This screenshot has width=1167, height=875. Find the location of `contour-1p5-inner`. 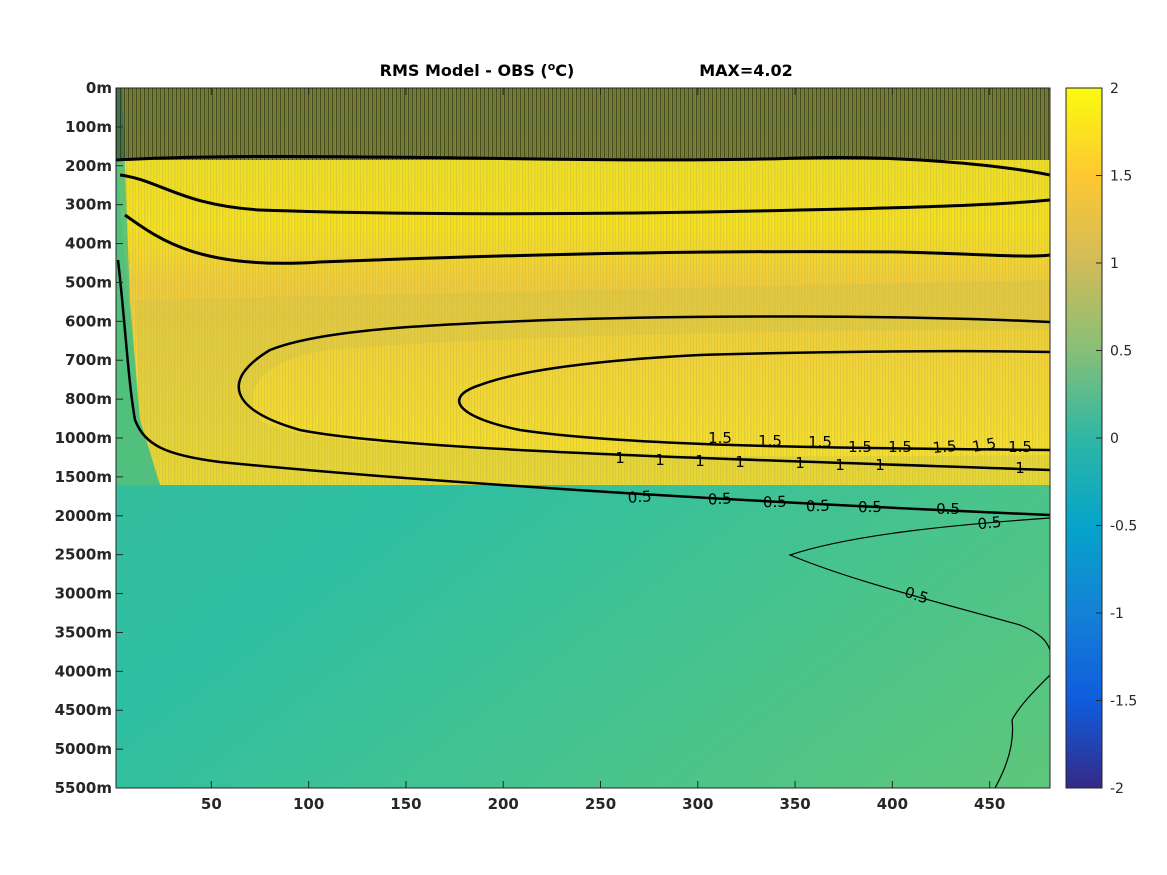

contour-1p5-inner is located at coordinates (754, 400).